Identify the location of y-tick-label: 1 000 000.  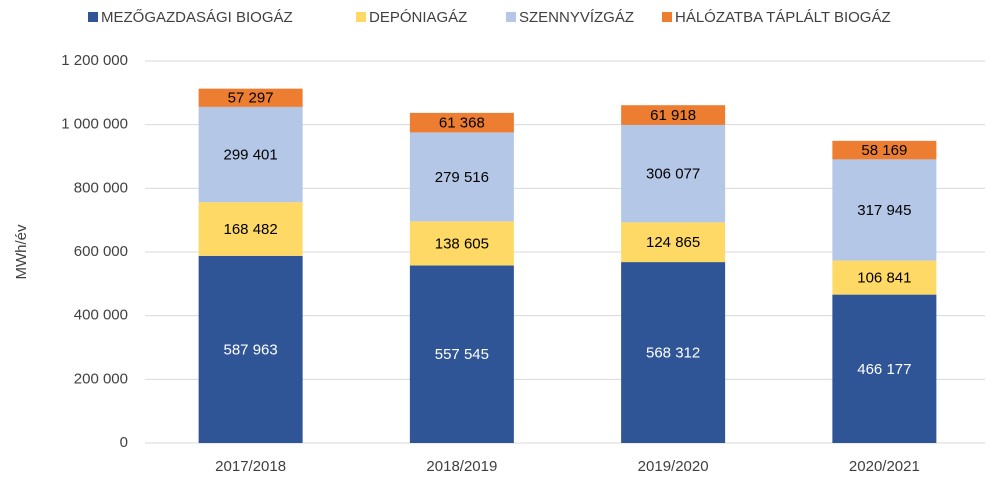
(94, 124).